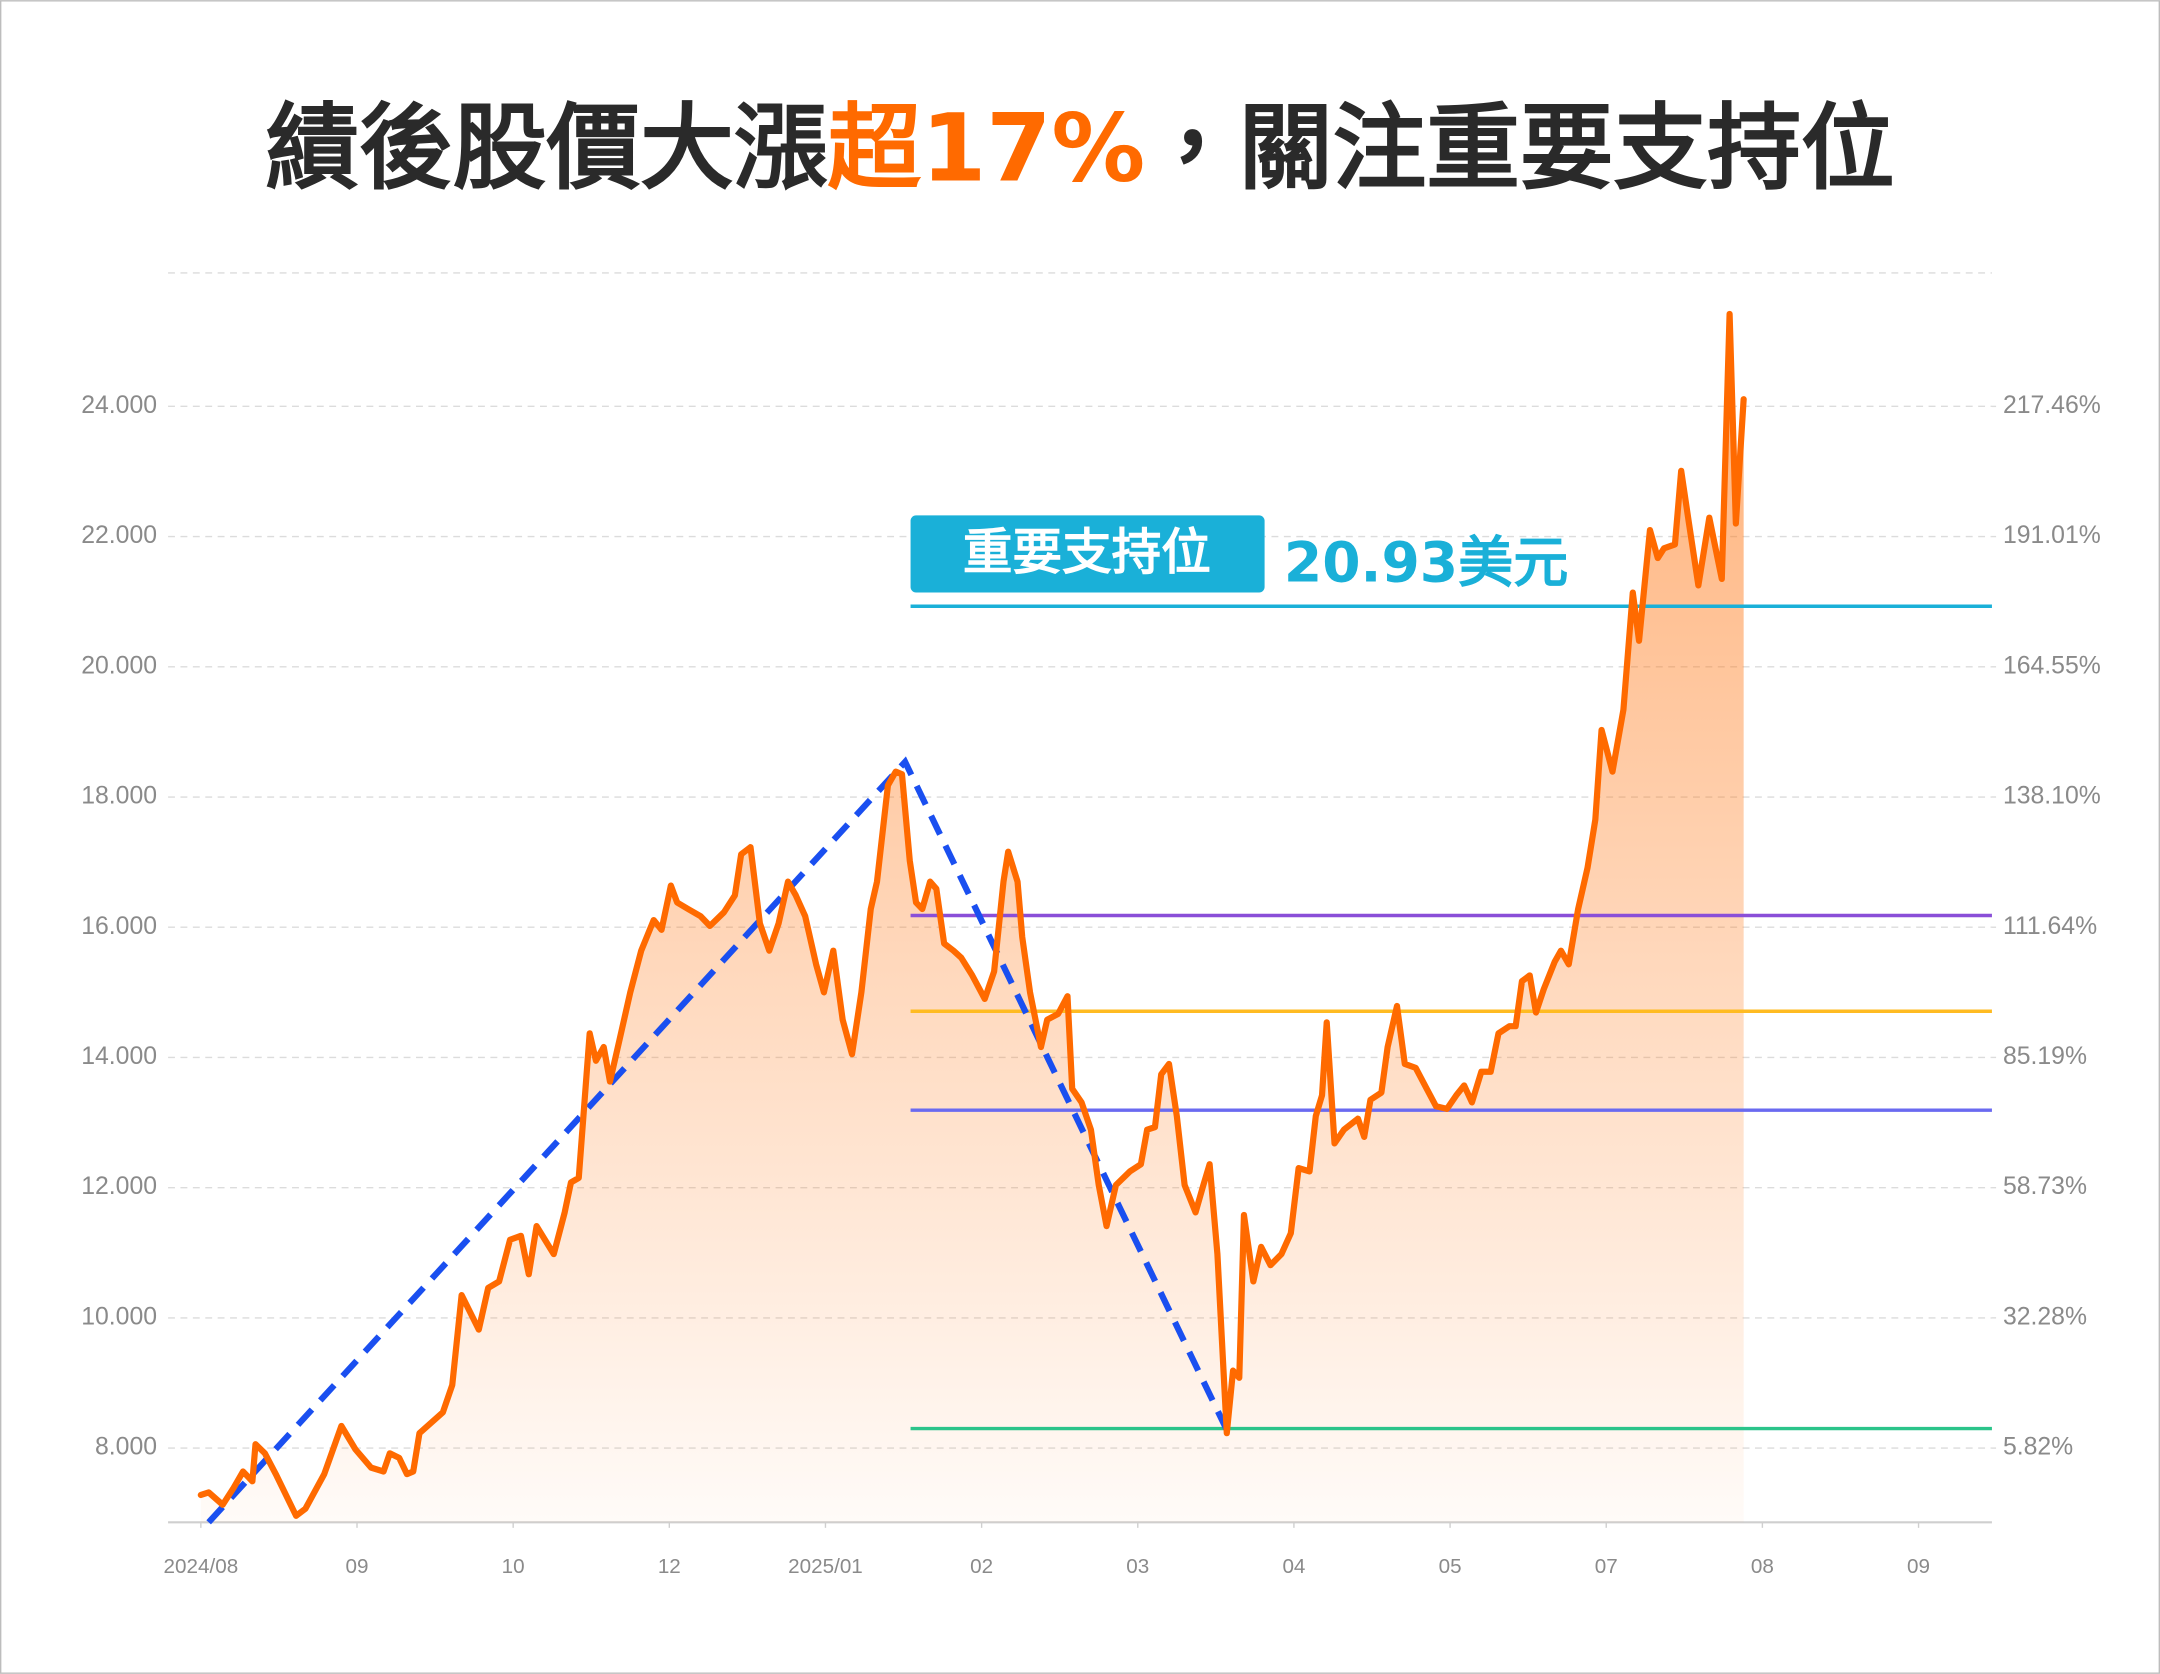 This screenshot has width=2160, height=1674. I want to click on x-tick-label: 2025/01, so click(825, 1566).